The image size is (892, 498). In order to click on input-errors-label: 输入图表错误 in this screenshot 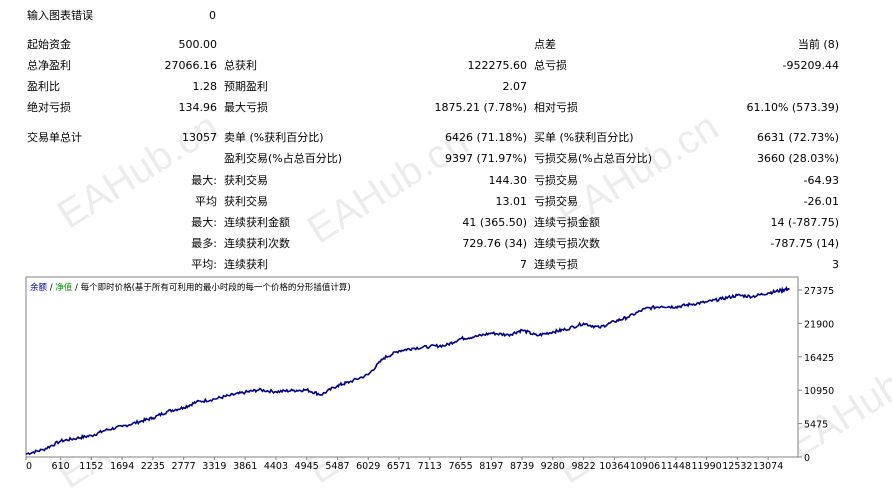, I will do `click(60, 15)`.